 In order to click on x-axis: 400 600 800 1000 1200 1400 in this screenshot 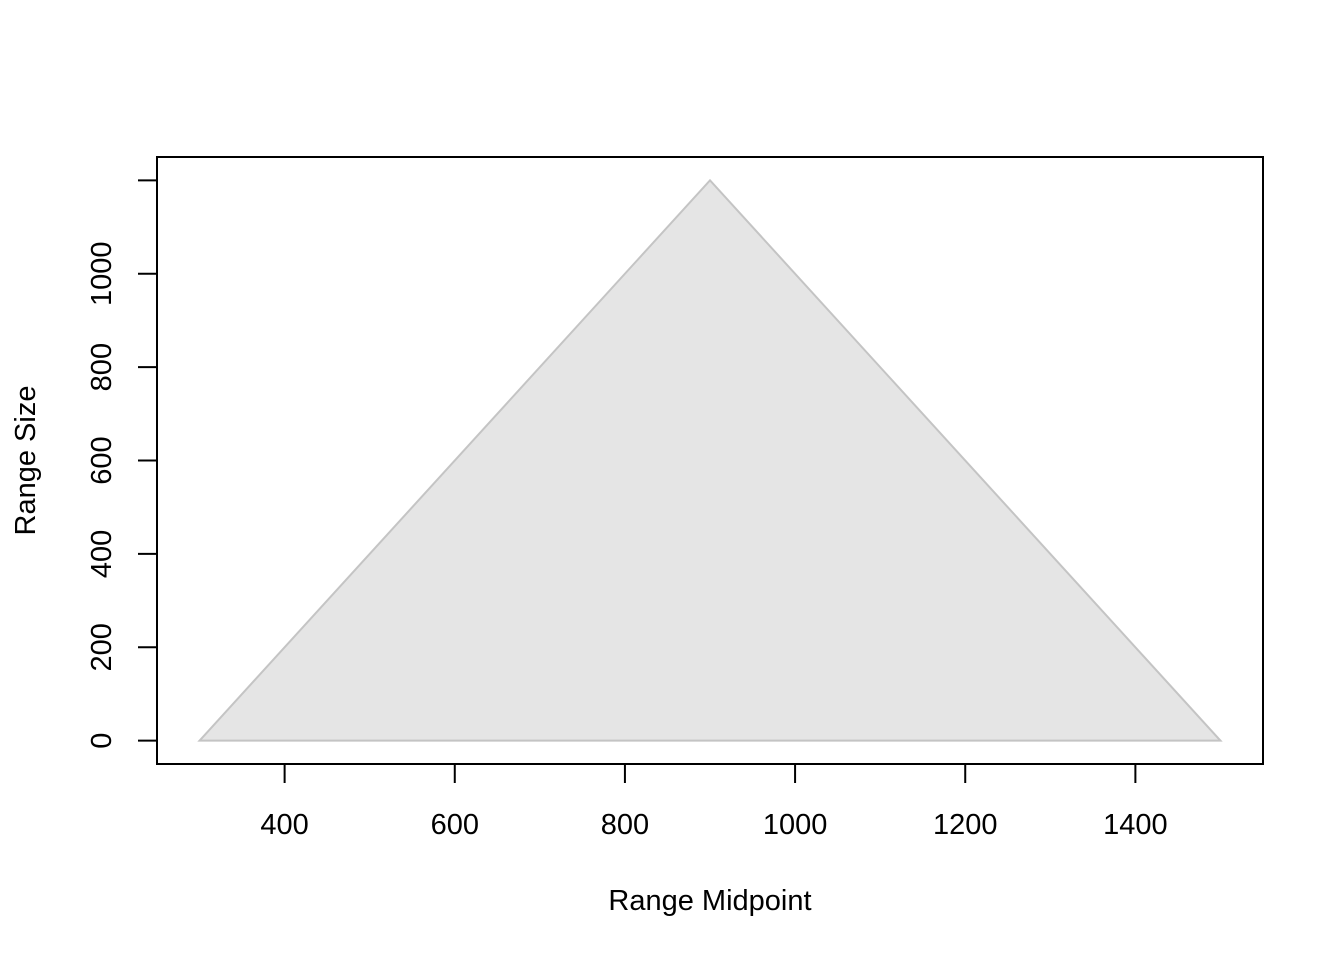, I will do `click(714, 802)`.